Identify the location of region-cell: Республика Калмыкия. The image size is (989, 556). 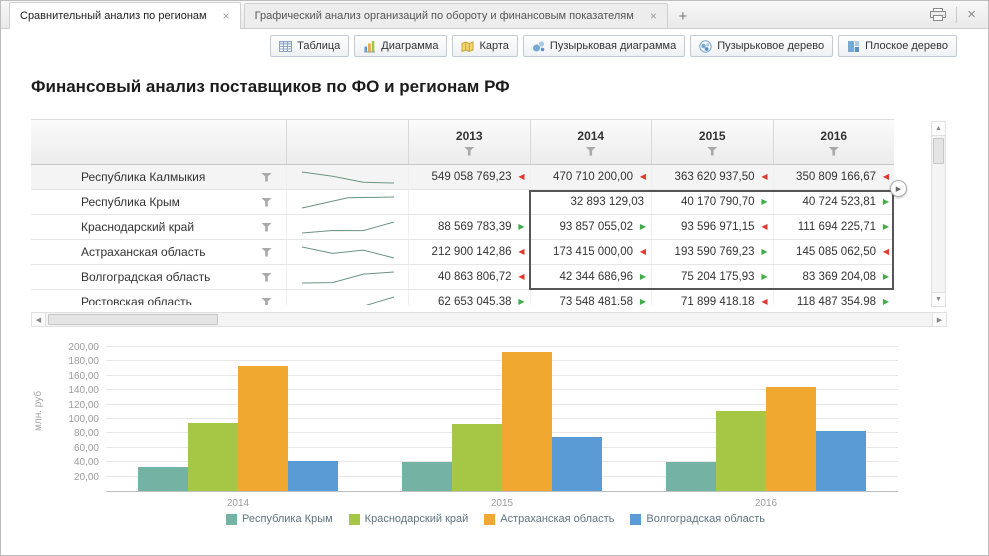
(158, 177).